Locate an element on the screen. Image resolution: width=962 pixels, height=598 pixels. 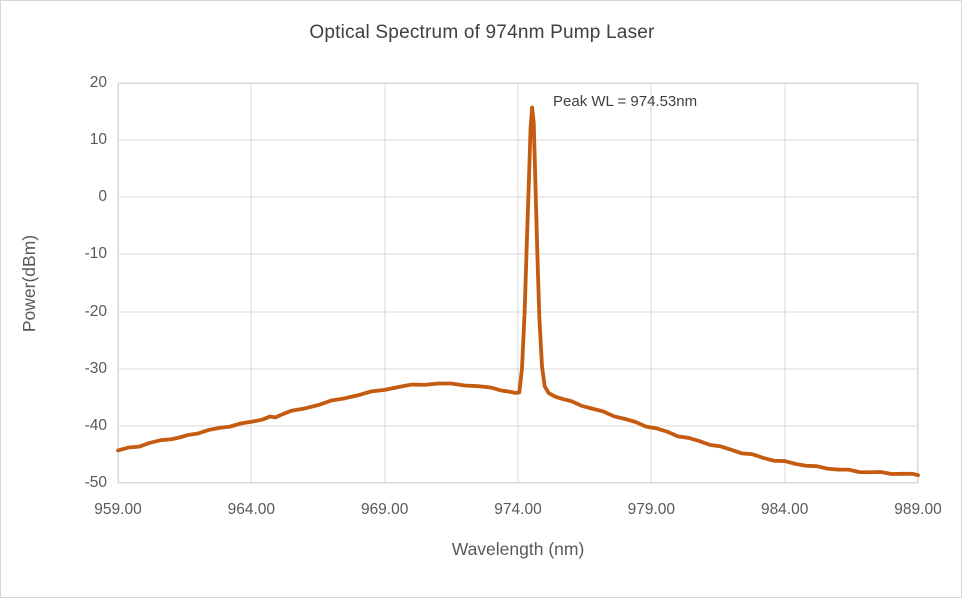
y-tick-label: 0 is located at coordinates (102, 197).